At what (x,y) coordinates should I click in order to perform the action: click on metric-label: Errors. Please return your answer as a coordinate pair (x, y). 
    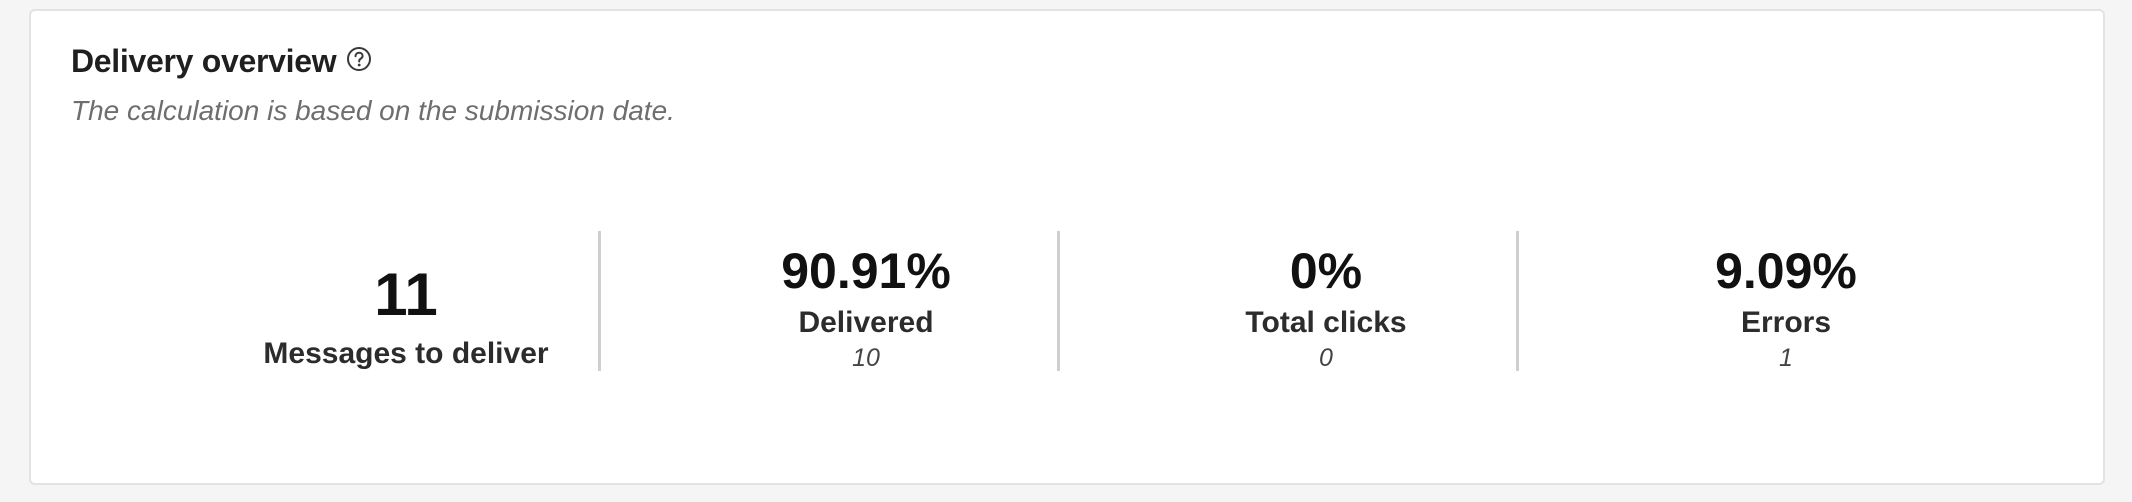
    Looking at the image, I should click on (1786, 322).